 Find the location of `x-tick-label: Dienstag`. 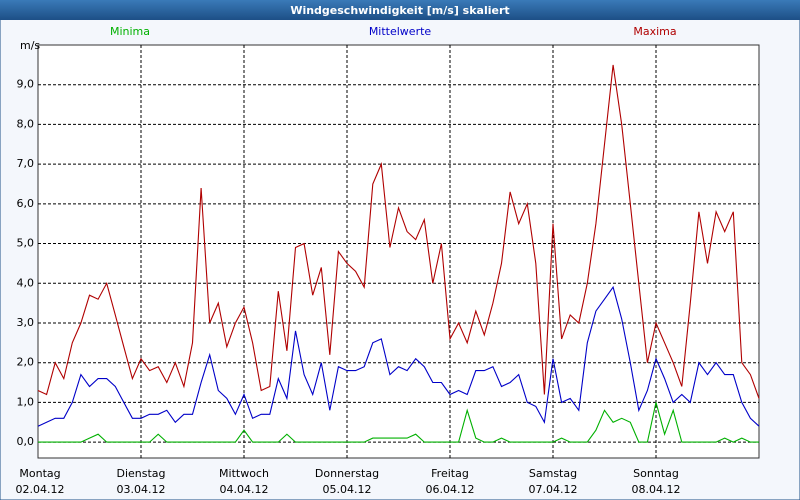

x-tick-label: Dienstag is located at coordinates (140, 473).